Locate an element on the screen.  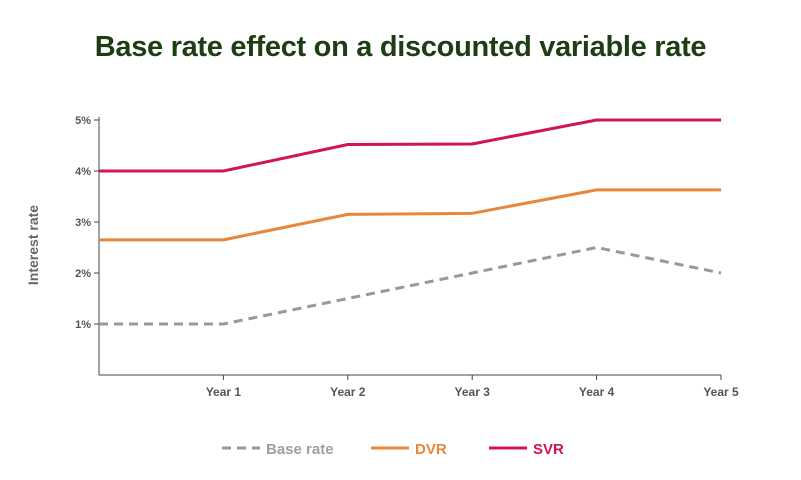
legend-label: DVR is located at coordinates (431, 449).